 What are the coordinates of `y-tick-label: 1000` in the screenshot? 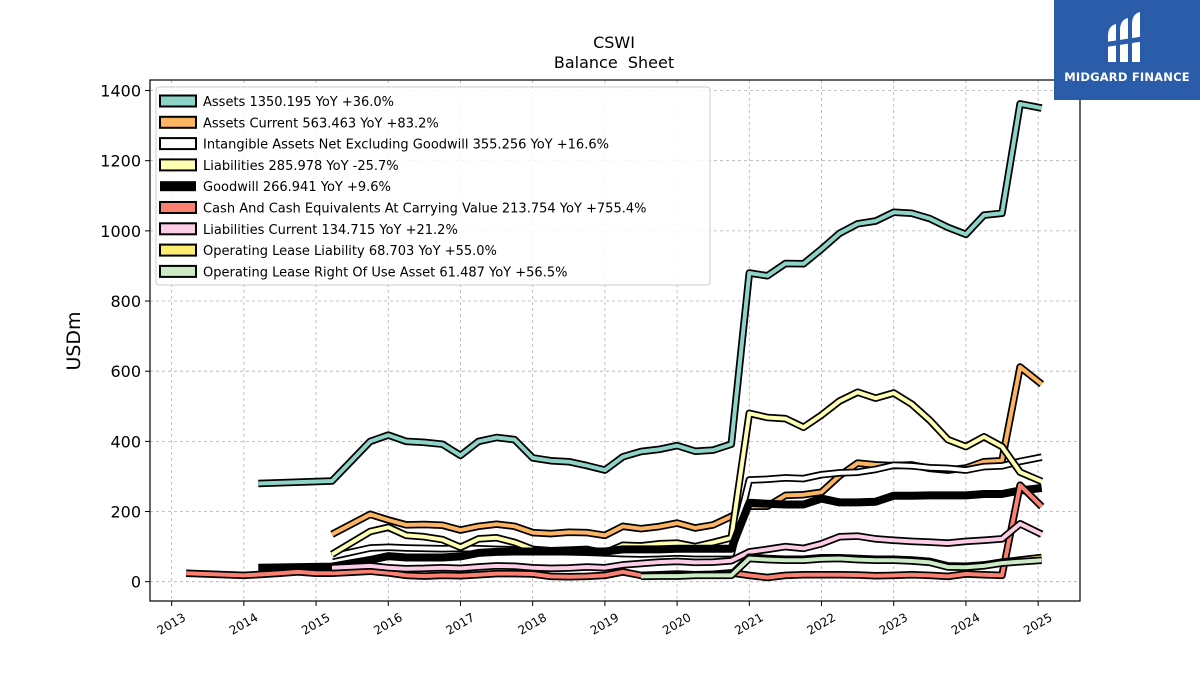 It's located at (120, 231).